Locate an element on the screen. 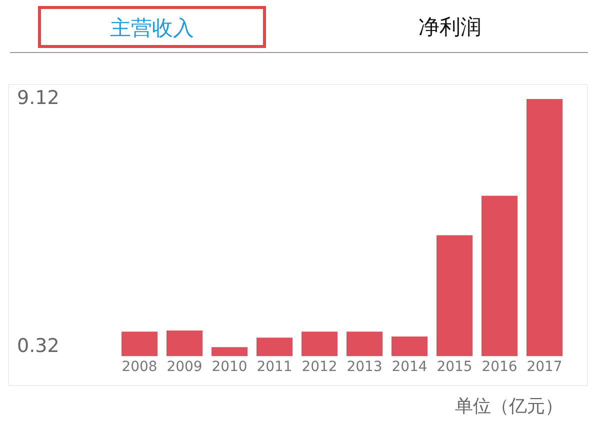 Image resolution: width=595 pixels, height=427 pixels. x-tick-label: 2014 is located at coordinates (410, 367).